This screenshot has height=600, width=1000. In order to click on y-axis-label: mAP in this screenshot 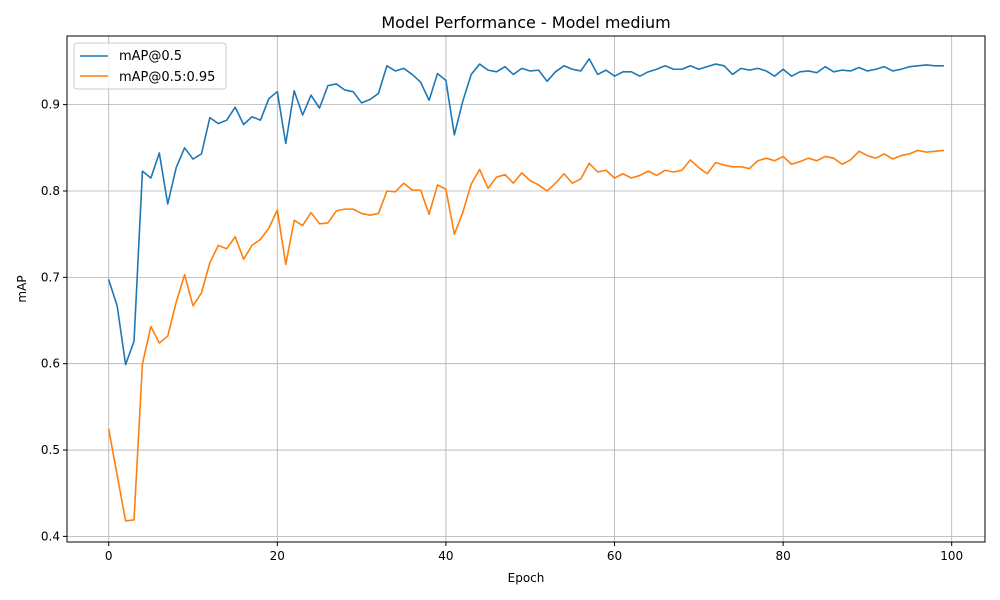, I will do `click(22, 288)`.